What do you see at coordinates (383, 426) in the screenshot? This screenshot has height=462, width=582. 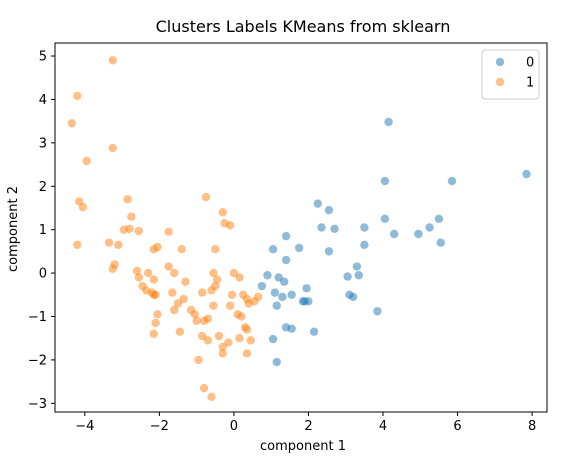 I see `x-tick-label: 4` at bounding box center [383, 426].